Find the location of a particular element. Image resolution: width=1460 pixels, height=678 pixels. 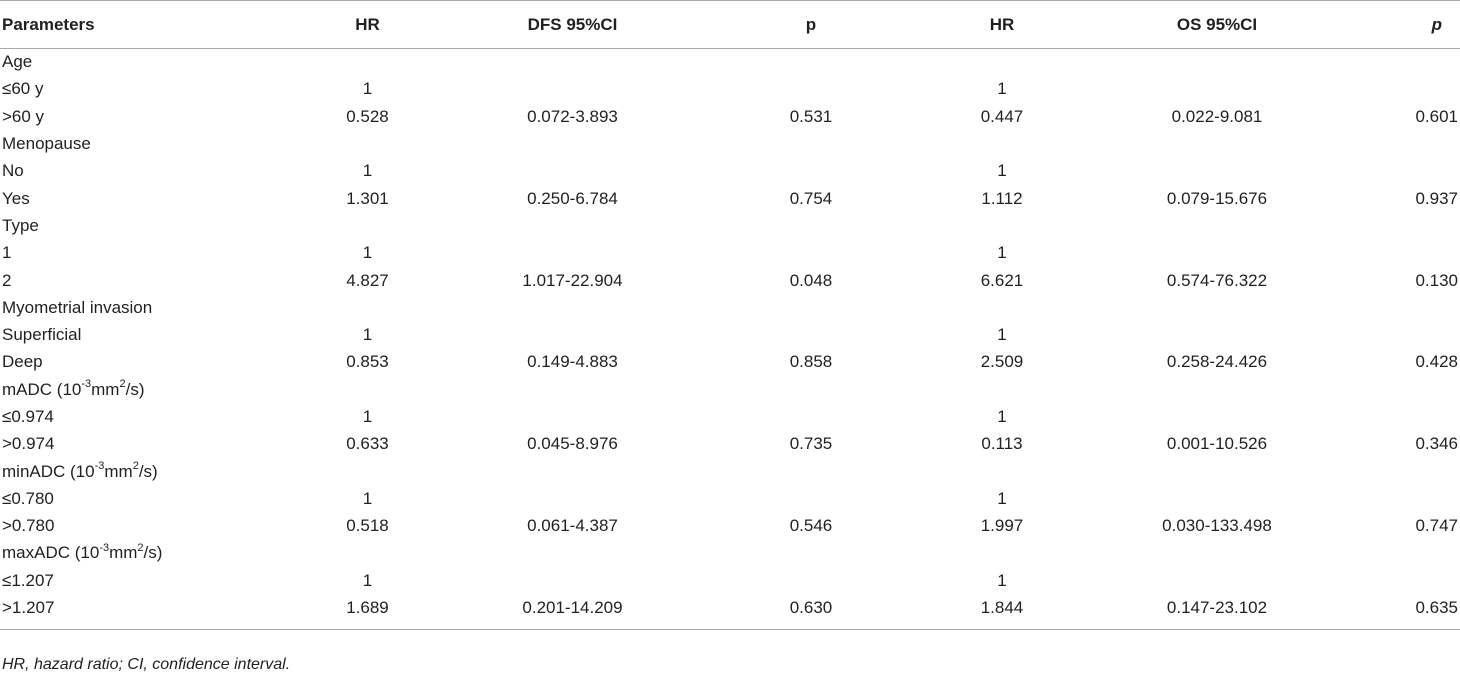

cell-dfs-p: 0.546 is located at coordinates (811, 526).